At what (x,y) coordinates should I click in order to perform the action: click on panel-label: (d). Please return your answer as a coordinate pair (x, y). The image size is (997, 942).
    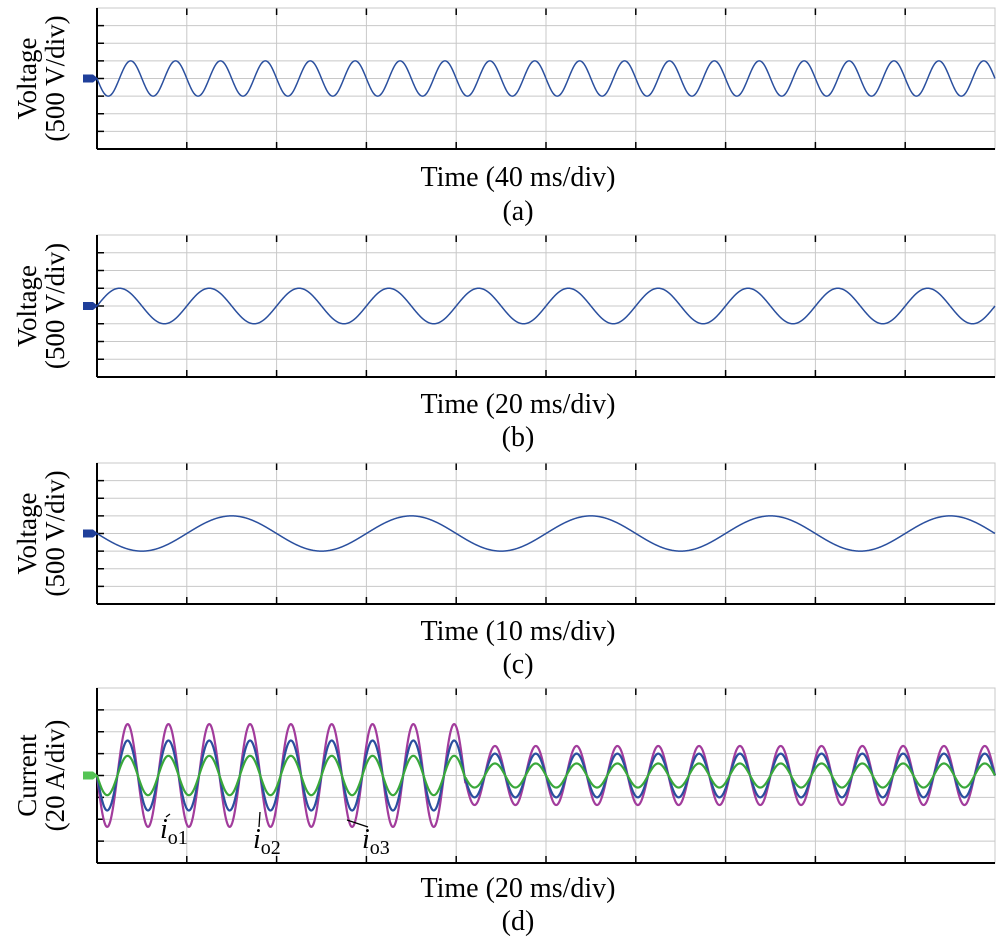
    Looking at the image, I should click on (518, 921).